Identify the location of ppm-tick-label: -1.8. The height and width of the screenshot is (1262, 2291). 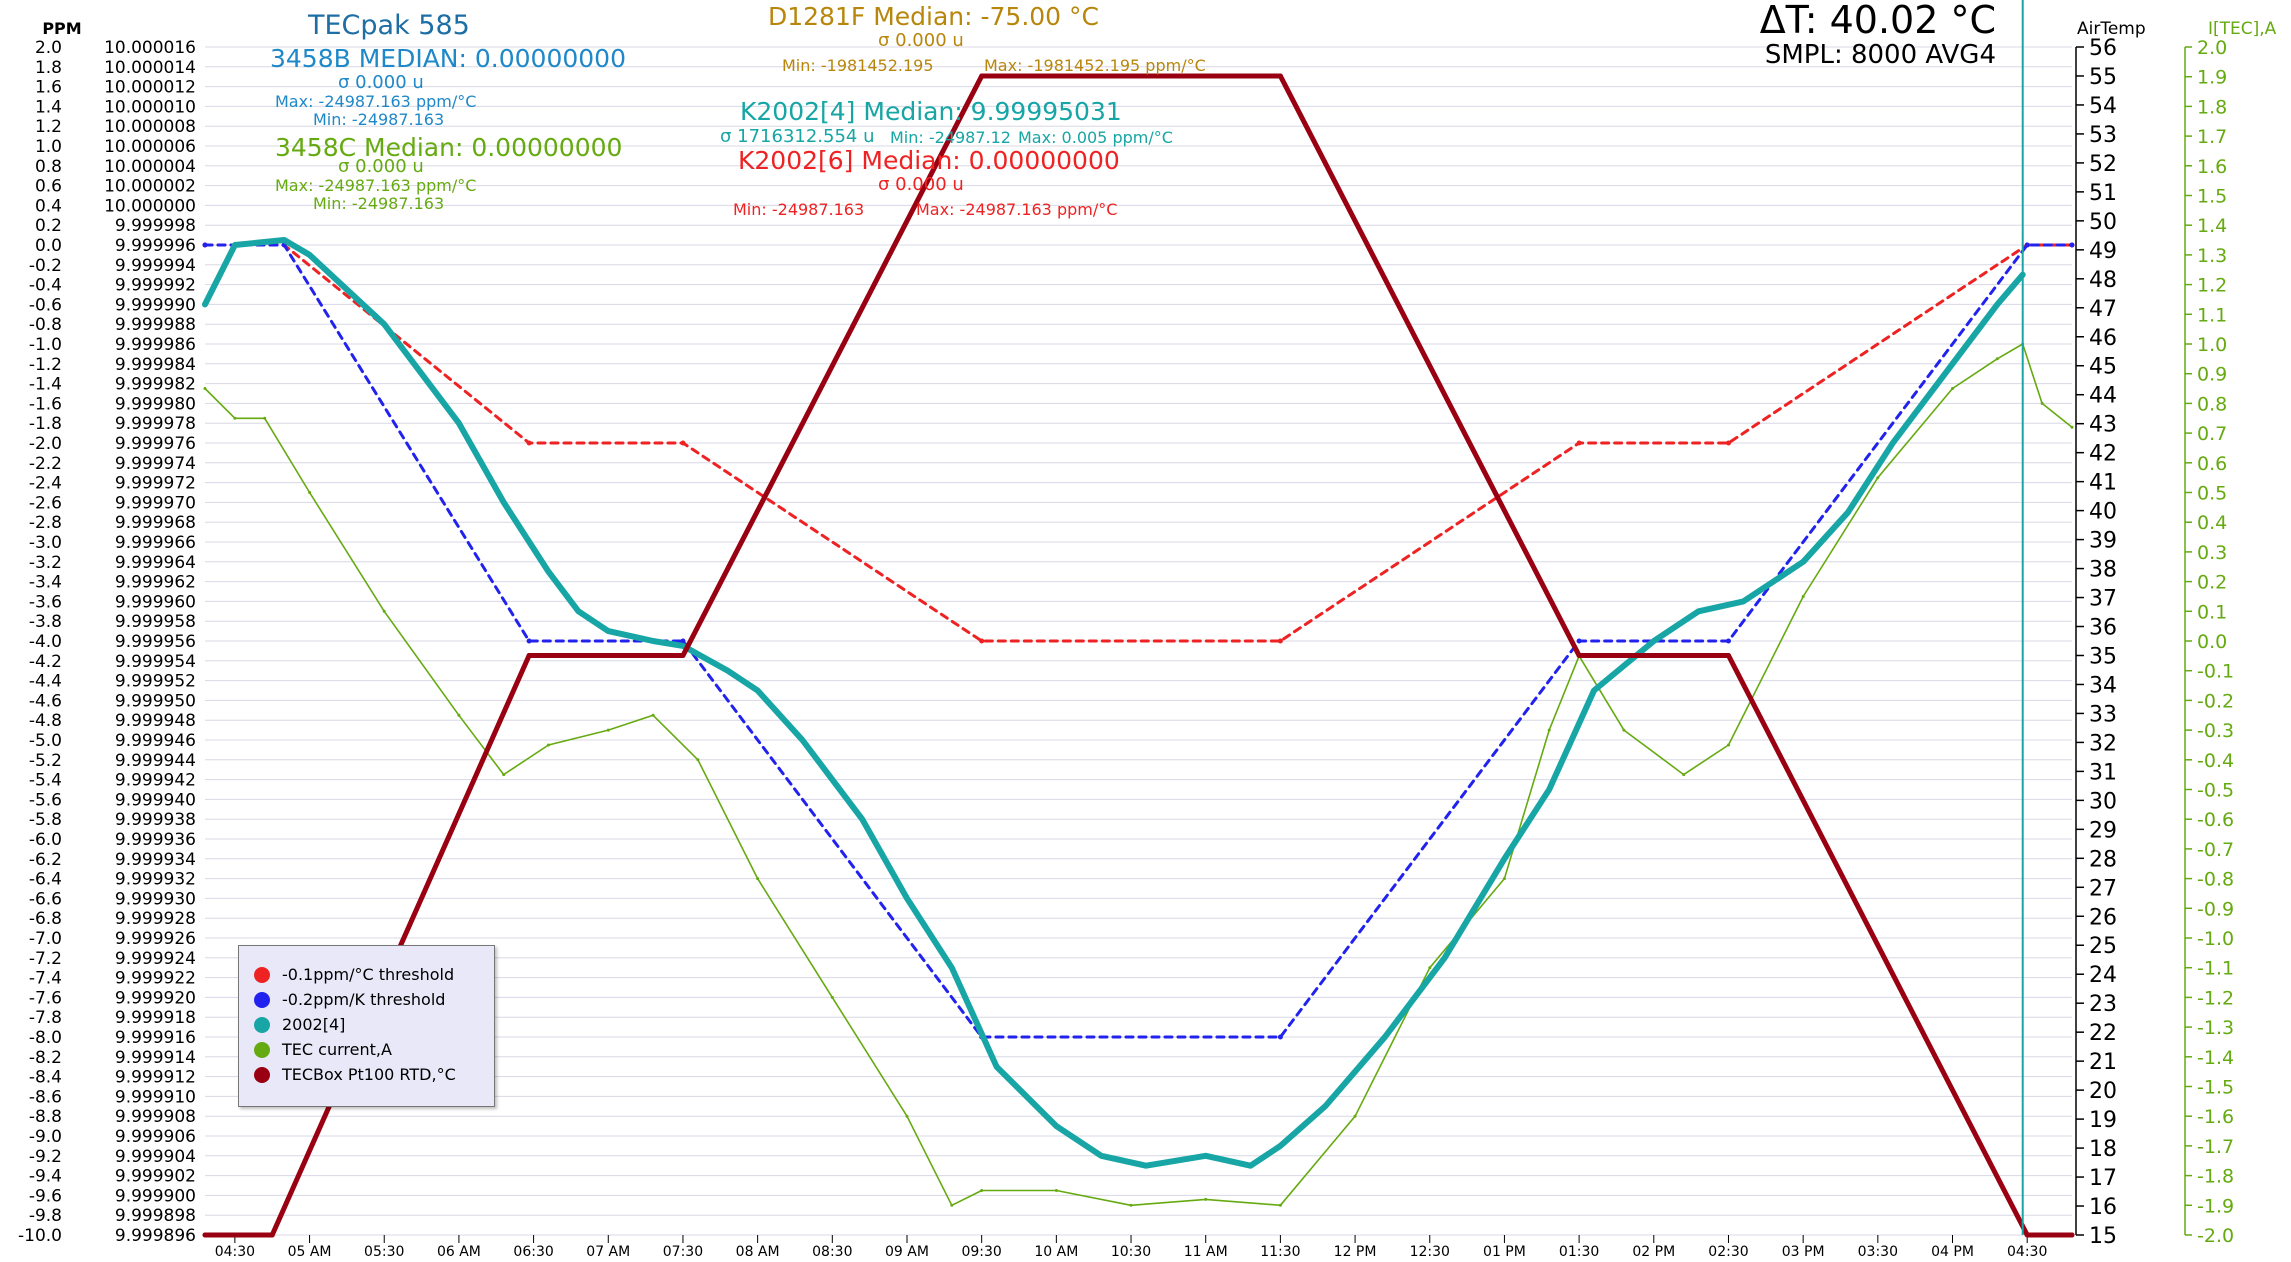
(45, 424).